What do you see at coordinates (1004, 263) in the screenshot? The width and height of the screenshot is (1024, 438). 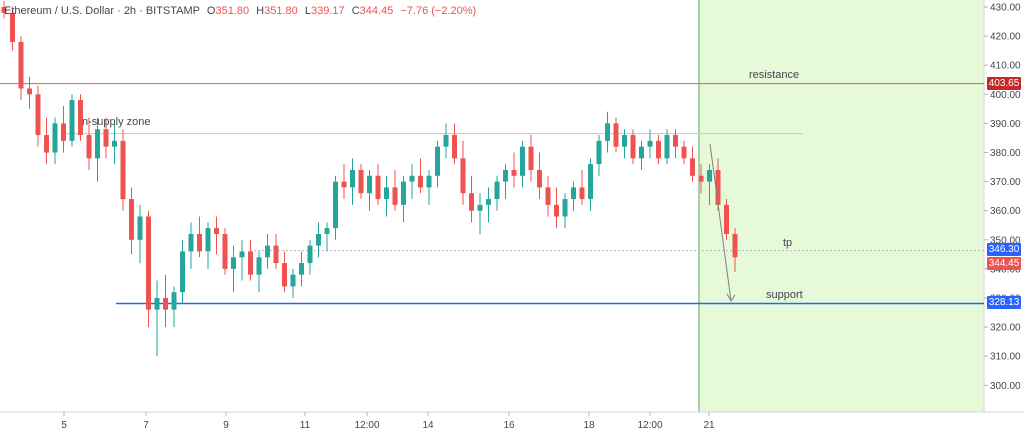 I see `last-price-tag: 344.45` at bounding box center [1004, 263].